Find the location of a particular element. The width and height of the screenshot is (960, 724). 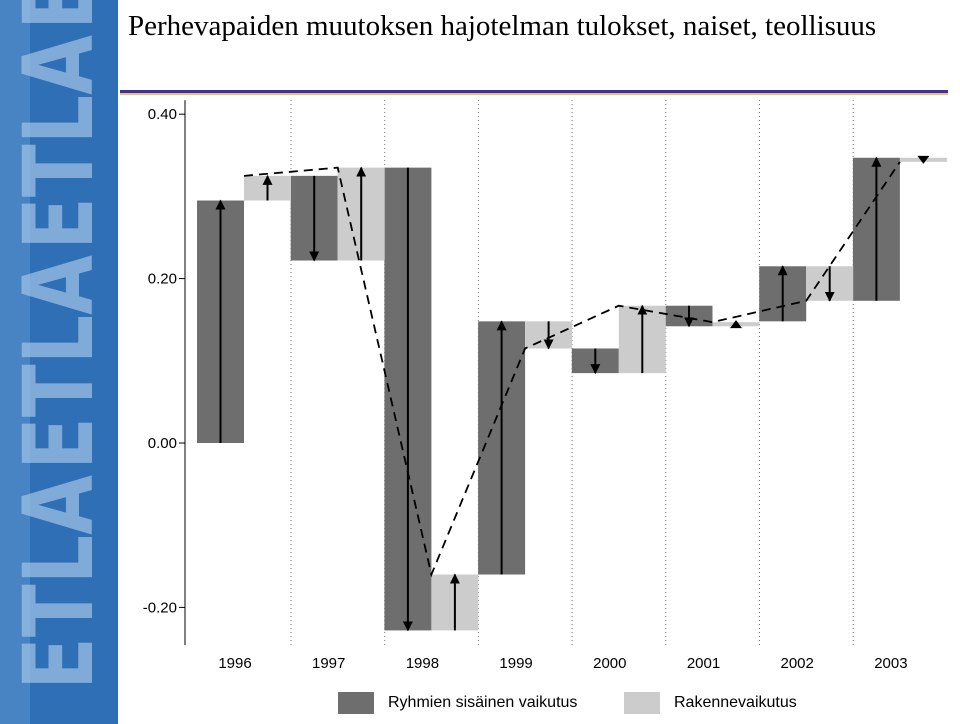

x-tick-label-2000: 2000 is located at coordinates (609, 663).